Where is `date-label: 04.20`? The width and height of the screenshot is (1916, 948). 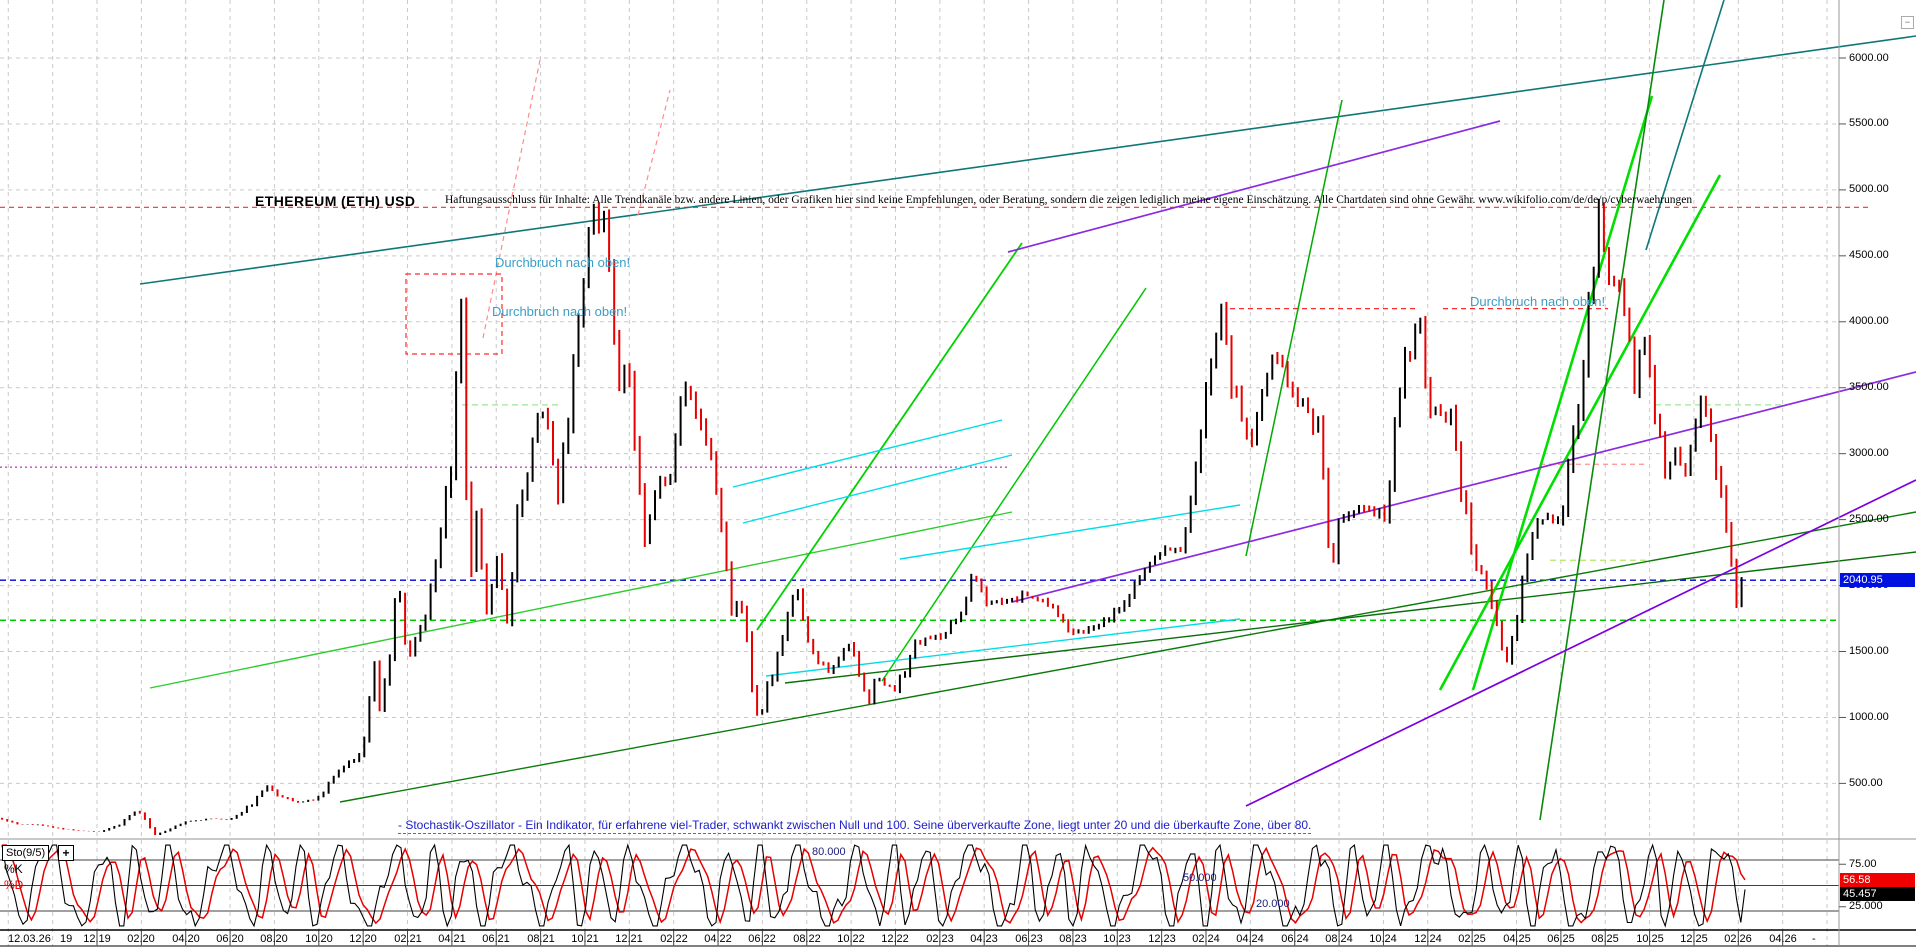 date-label: 04.20 is located at coordinates (186, 939).